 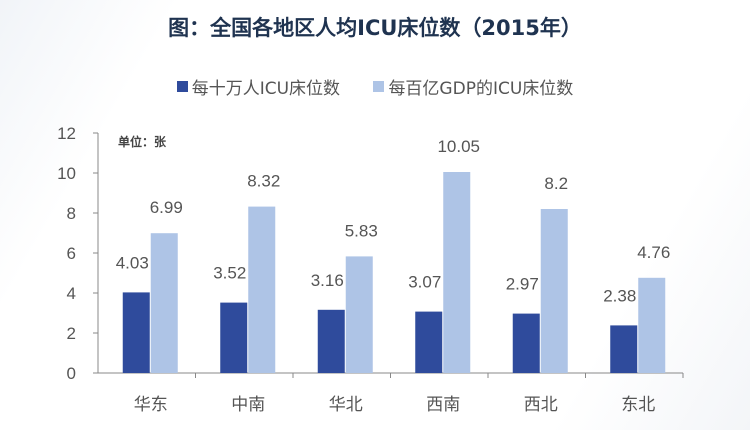 What do you see at coordinates (132, 262) in the screenshot?
I see `data-label: 4.03` at bounding box center [132, 262].